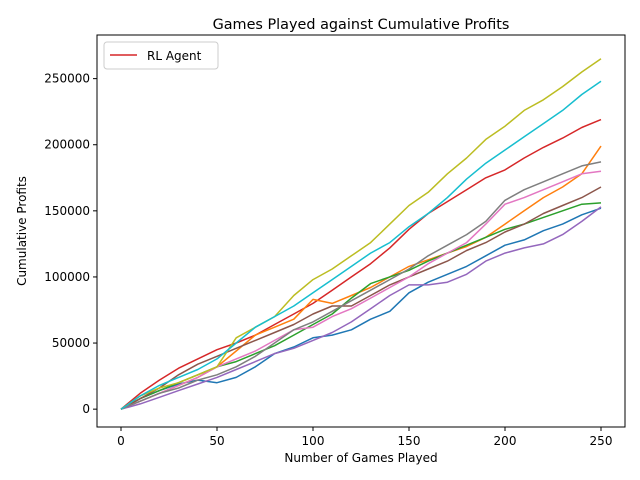 The image size is (640, 480). Describe the element at coordinates (67, 277) in the screenshot. I see `y-tick-label: 100000` at that location.